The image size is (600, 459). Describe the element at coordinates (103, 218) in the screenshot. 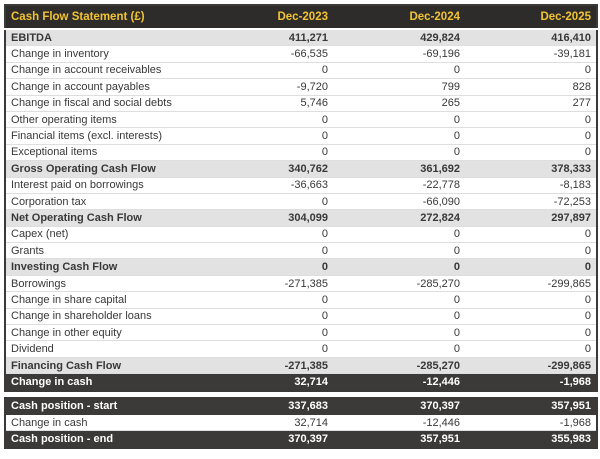

I see `row-label: Net Operating Cash Flow` at that location.